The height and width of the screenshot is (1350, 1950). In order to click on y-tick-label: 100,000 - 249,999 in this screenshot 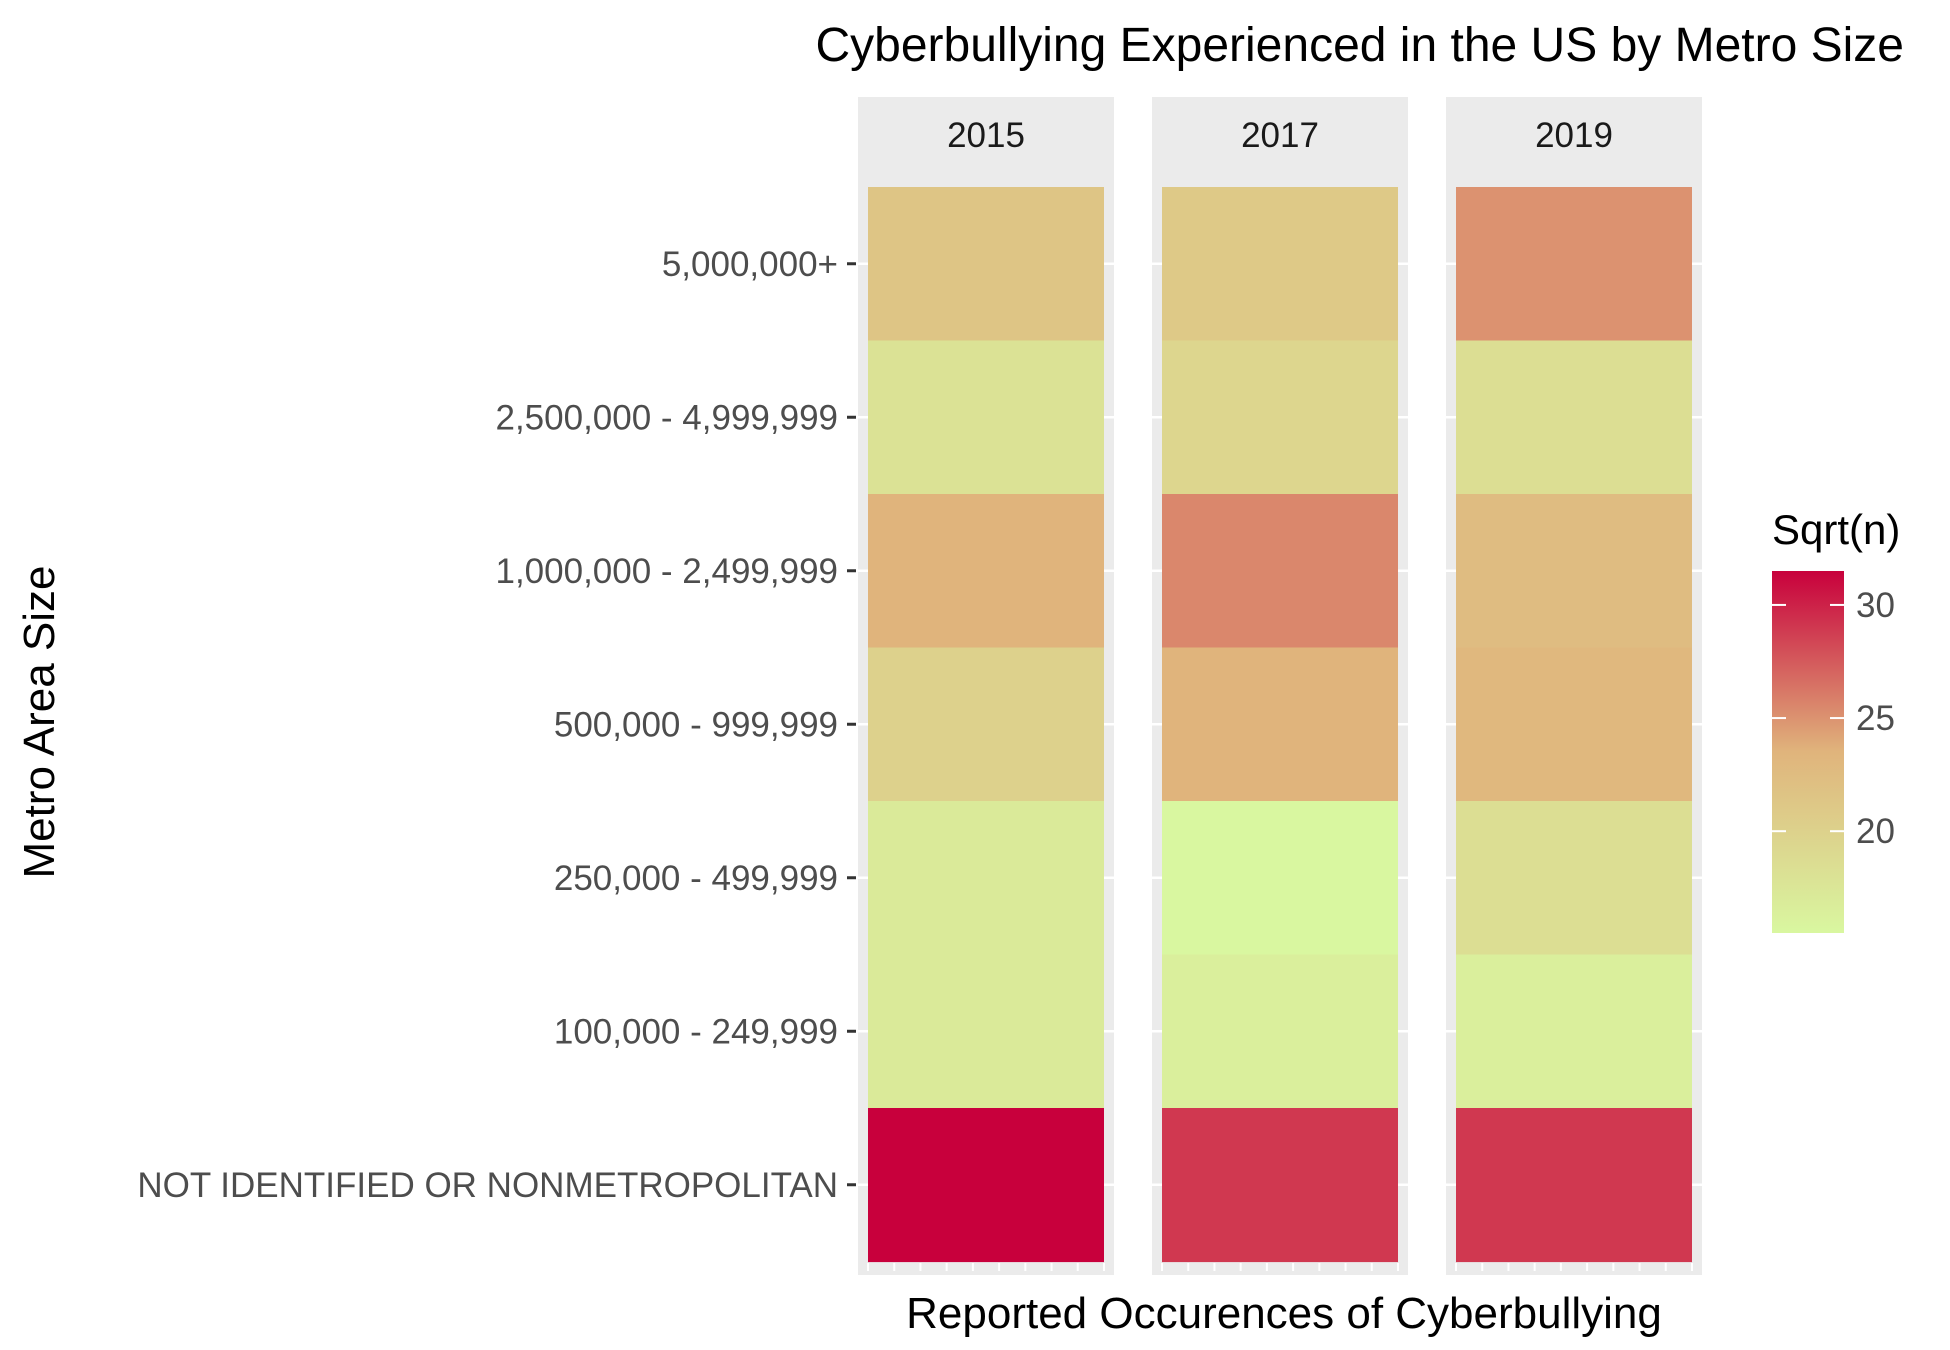, I will do `click(696, 1031)`.